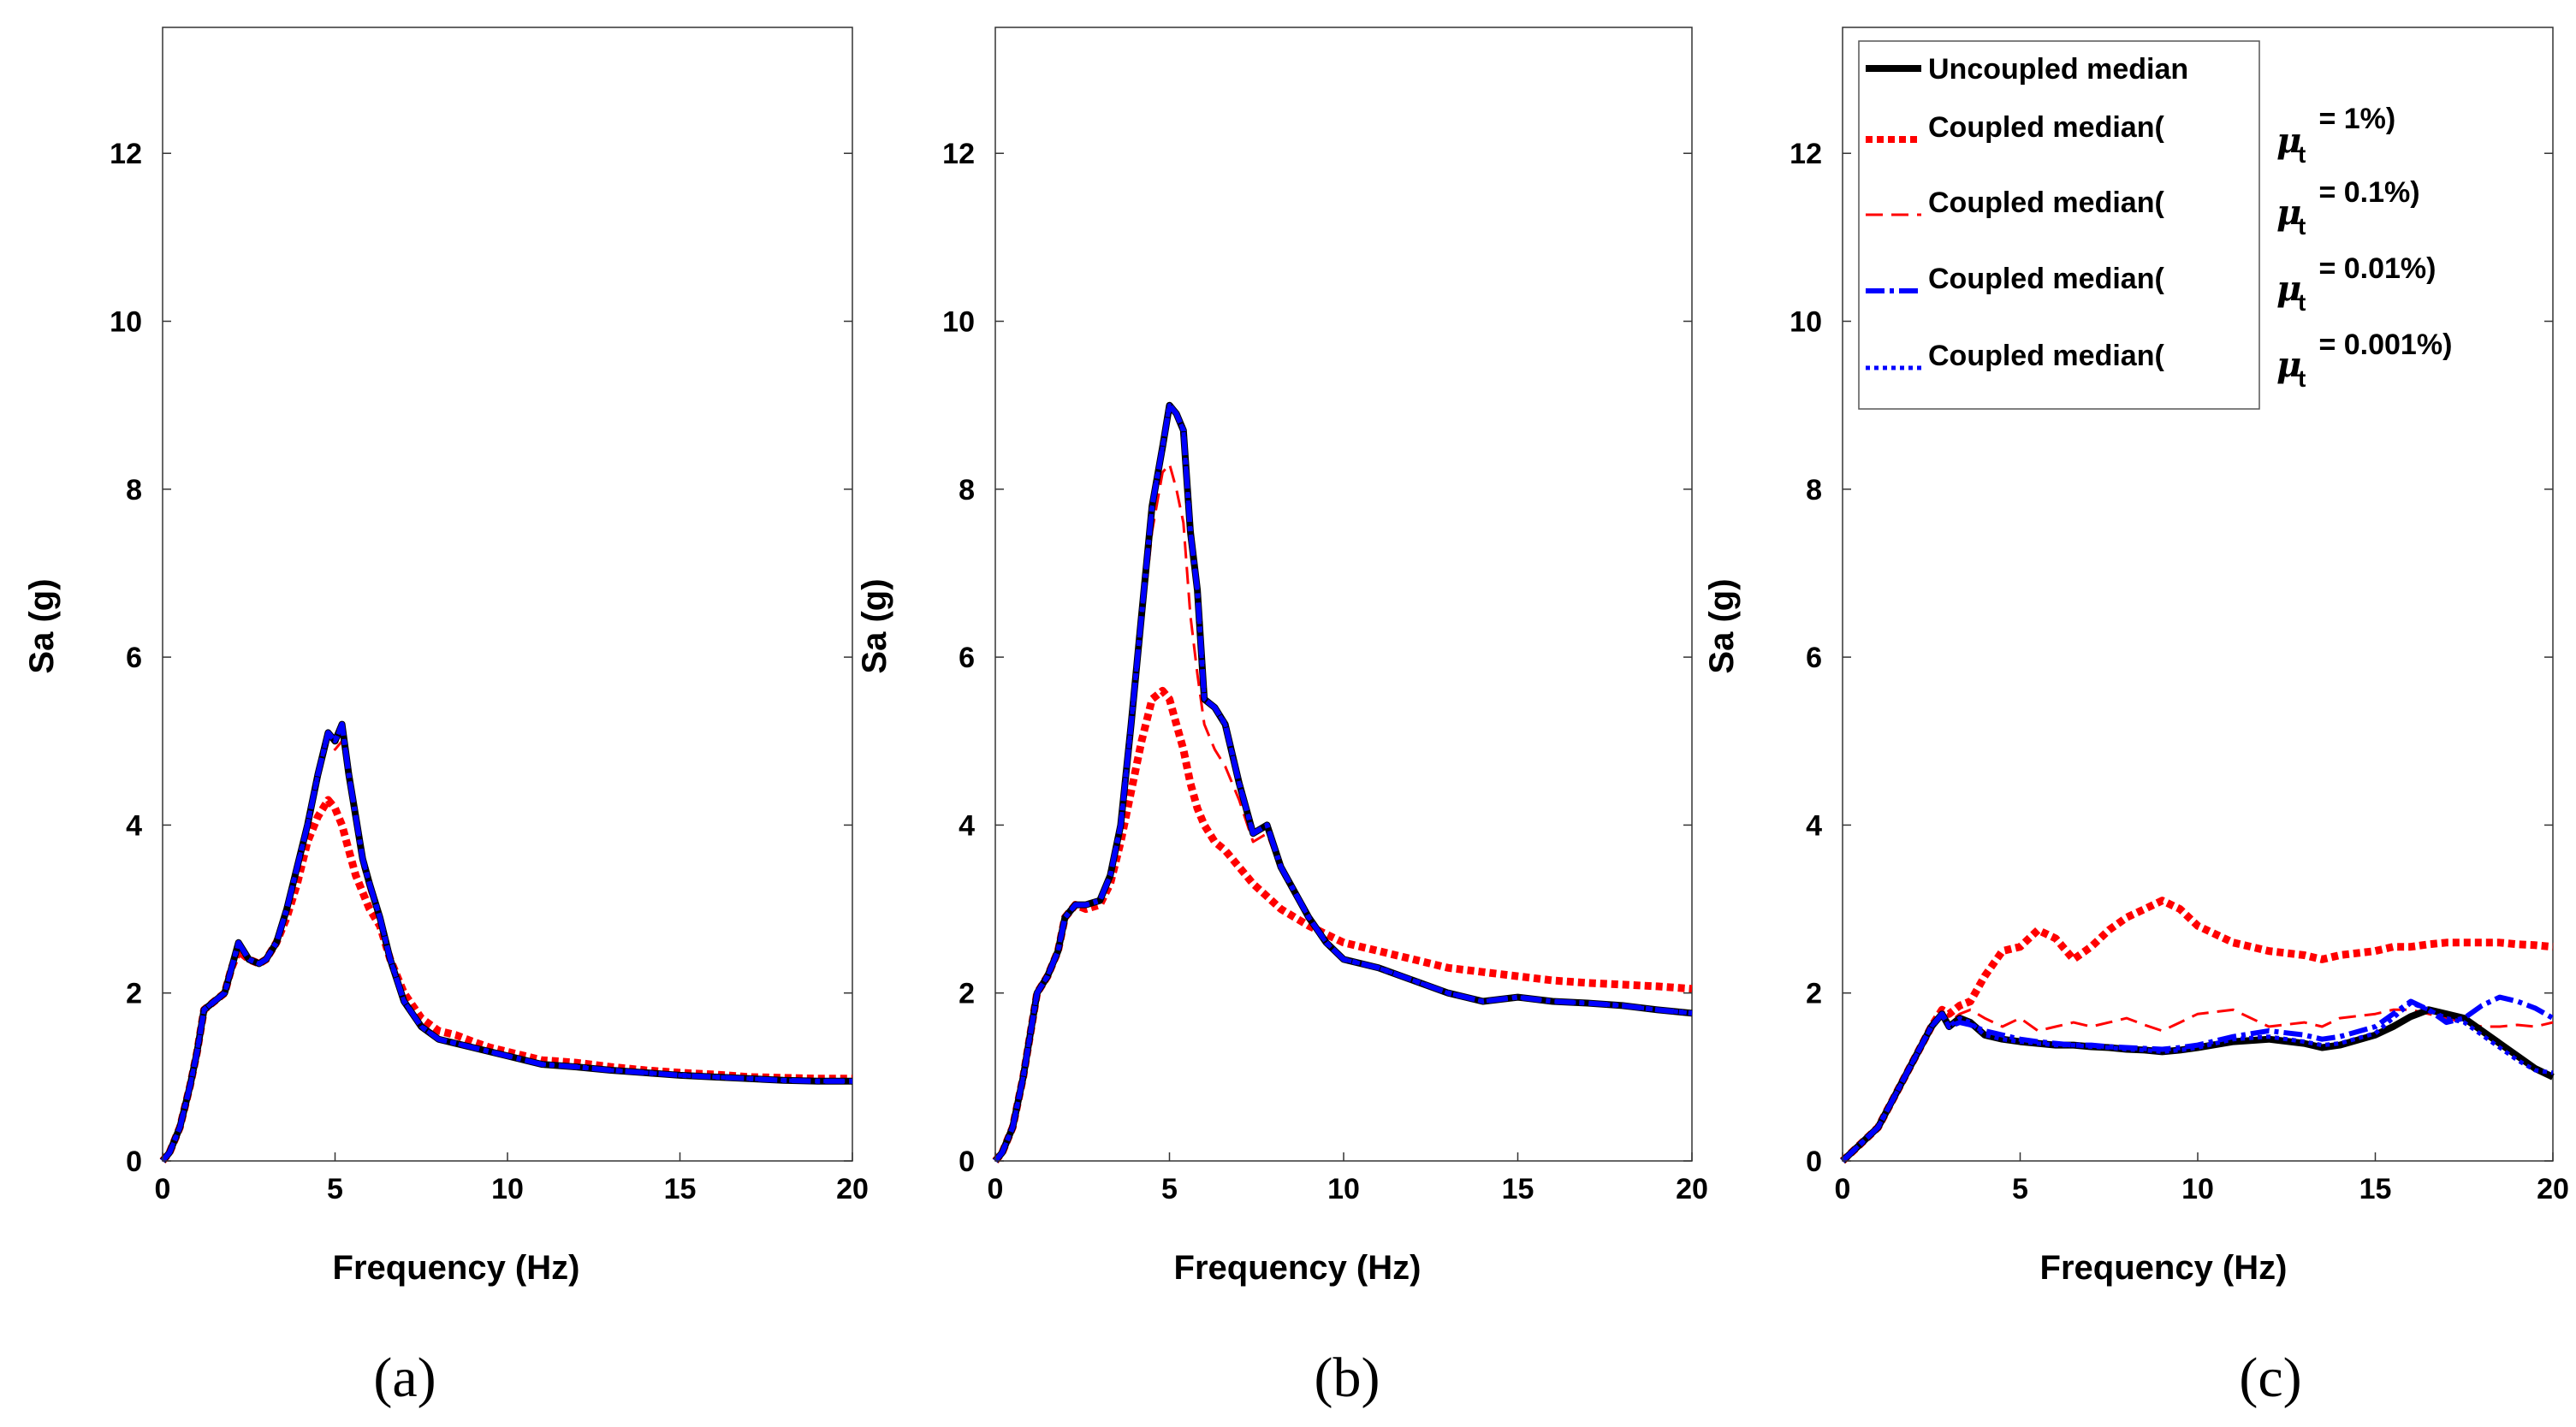 The image size is (2576, 1427). I want to click on panel-label: (c), so click(2270, 1378).